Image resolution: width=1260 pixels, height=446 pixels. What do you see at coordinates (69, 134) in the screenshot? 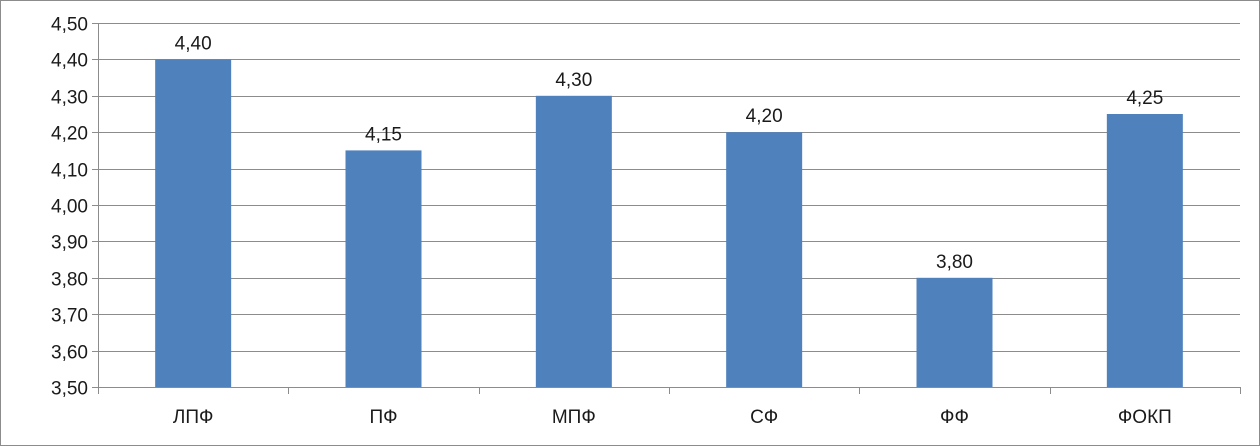
I see `y-tick-label: 4,20` at bounding box center [69, 134].